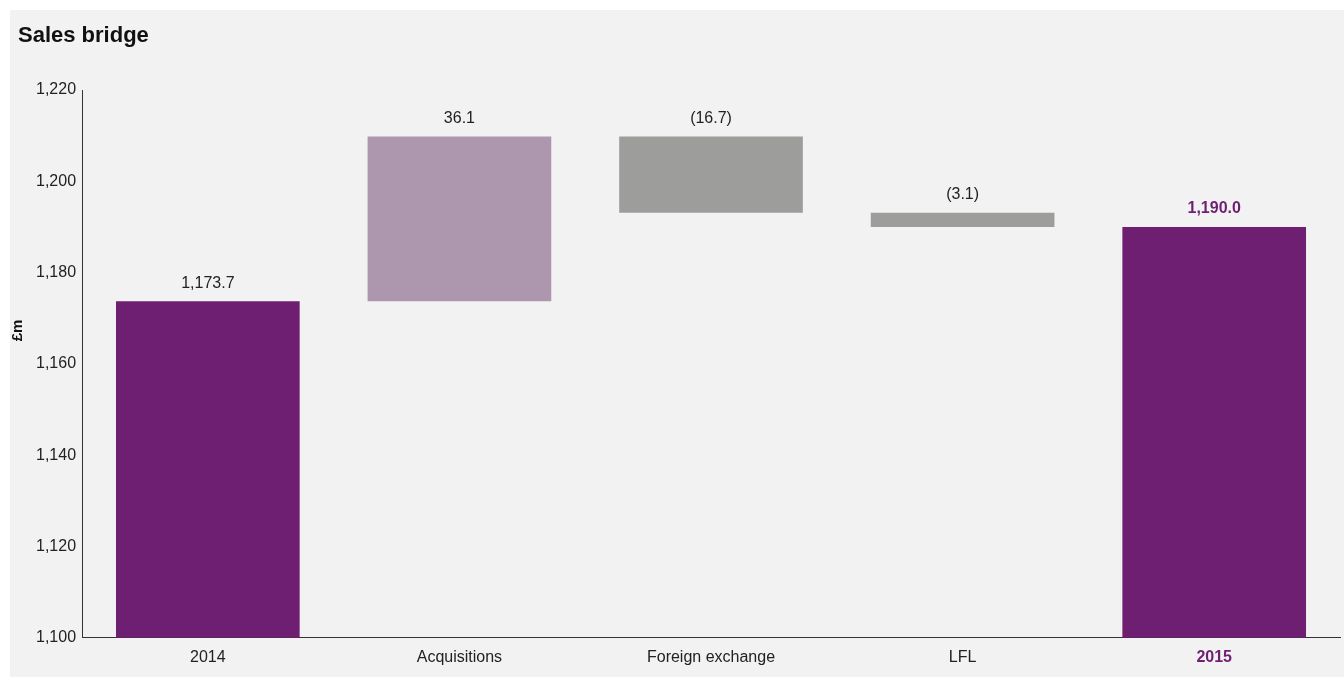 Image resolution: width=1344 pixels, height=677 pixels. I want to click on data-label: (16.7), so click(711, 117).